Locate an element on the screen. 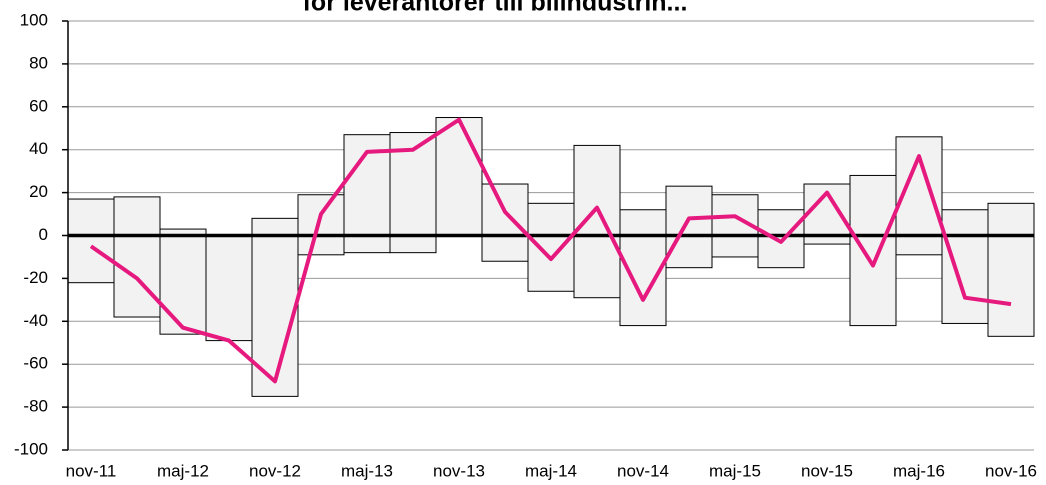  y-tick-label: -60 is located at coordinates (35, 363).